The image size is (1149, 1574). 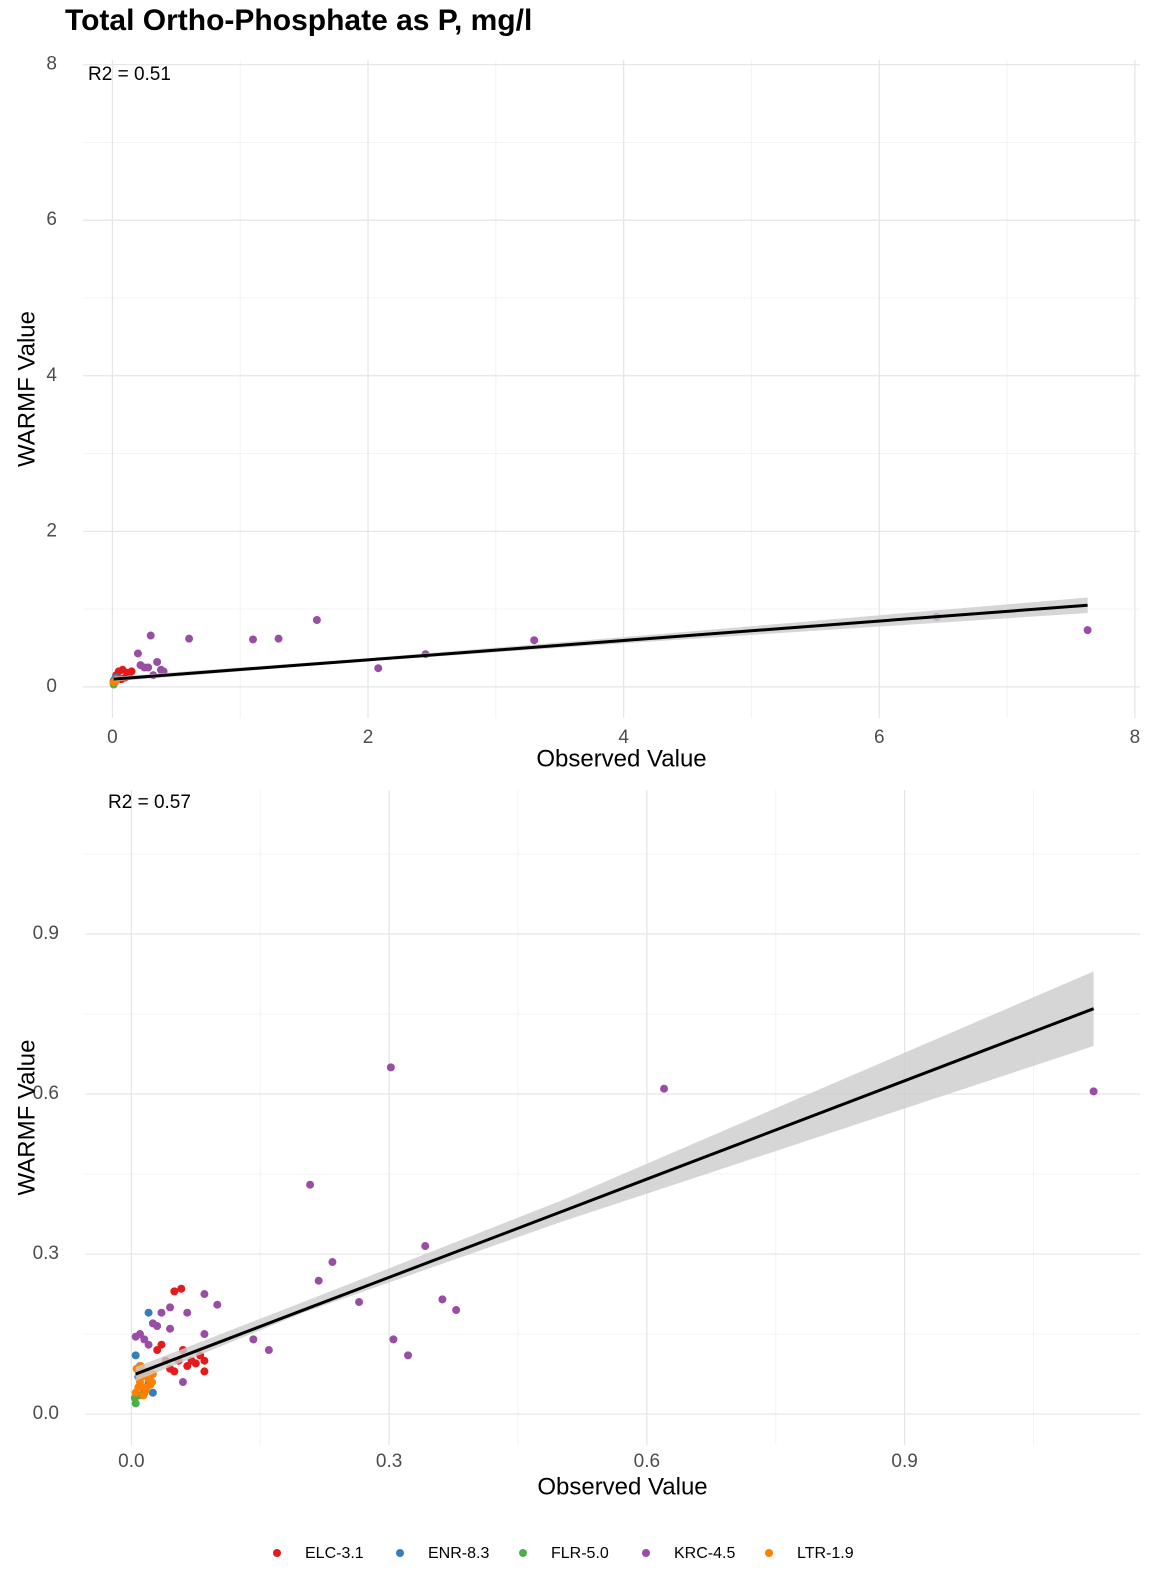 What do you see at coordinates (389, 1461) in the screenshot?
I see `x-tick-label: 0.3` at bounding box center [389, 1461].